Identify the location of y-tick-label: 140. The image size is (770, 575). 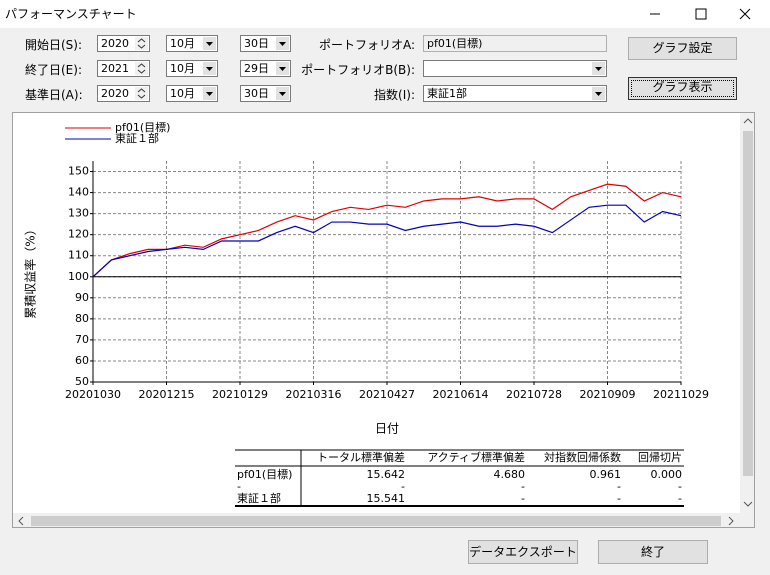
(78, 192).